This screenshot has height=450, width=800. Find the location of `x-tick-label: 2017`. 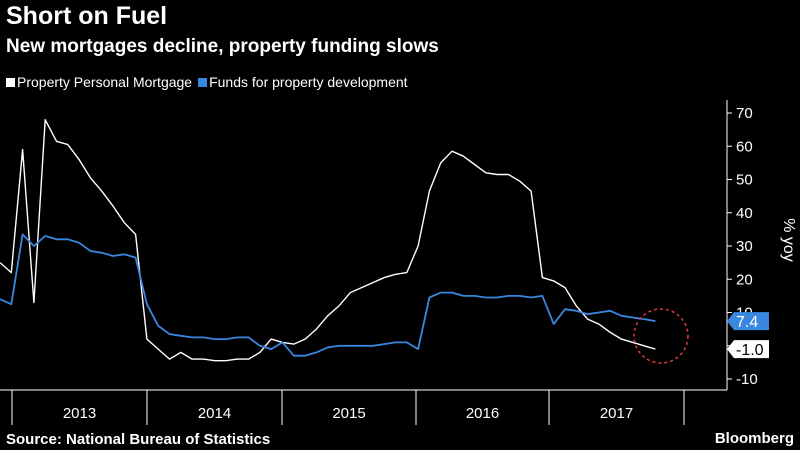

x-tick-label: 2017 is located at coordinates (616, 413).